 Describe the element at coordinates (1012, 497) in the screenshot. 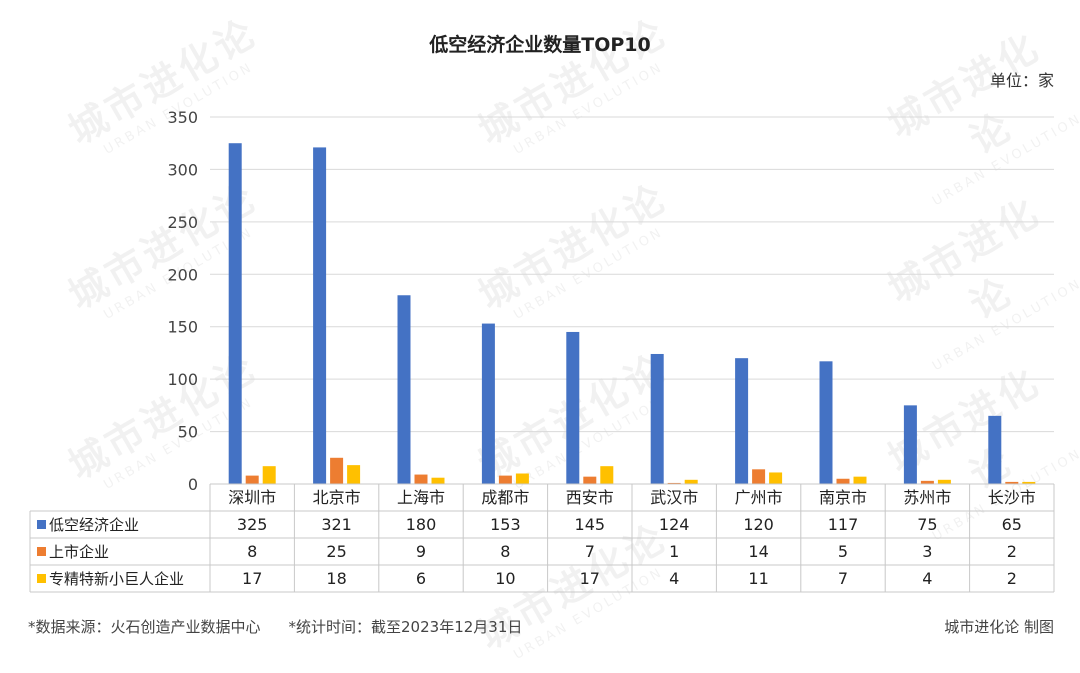

I see `category-label: 长沙市` at that location.